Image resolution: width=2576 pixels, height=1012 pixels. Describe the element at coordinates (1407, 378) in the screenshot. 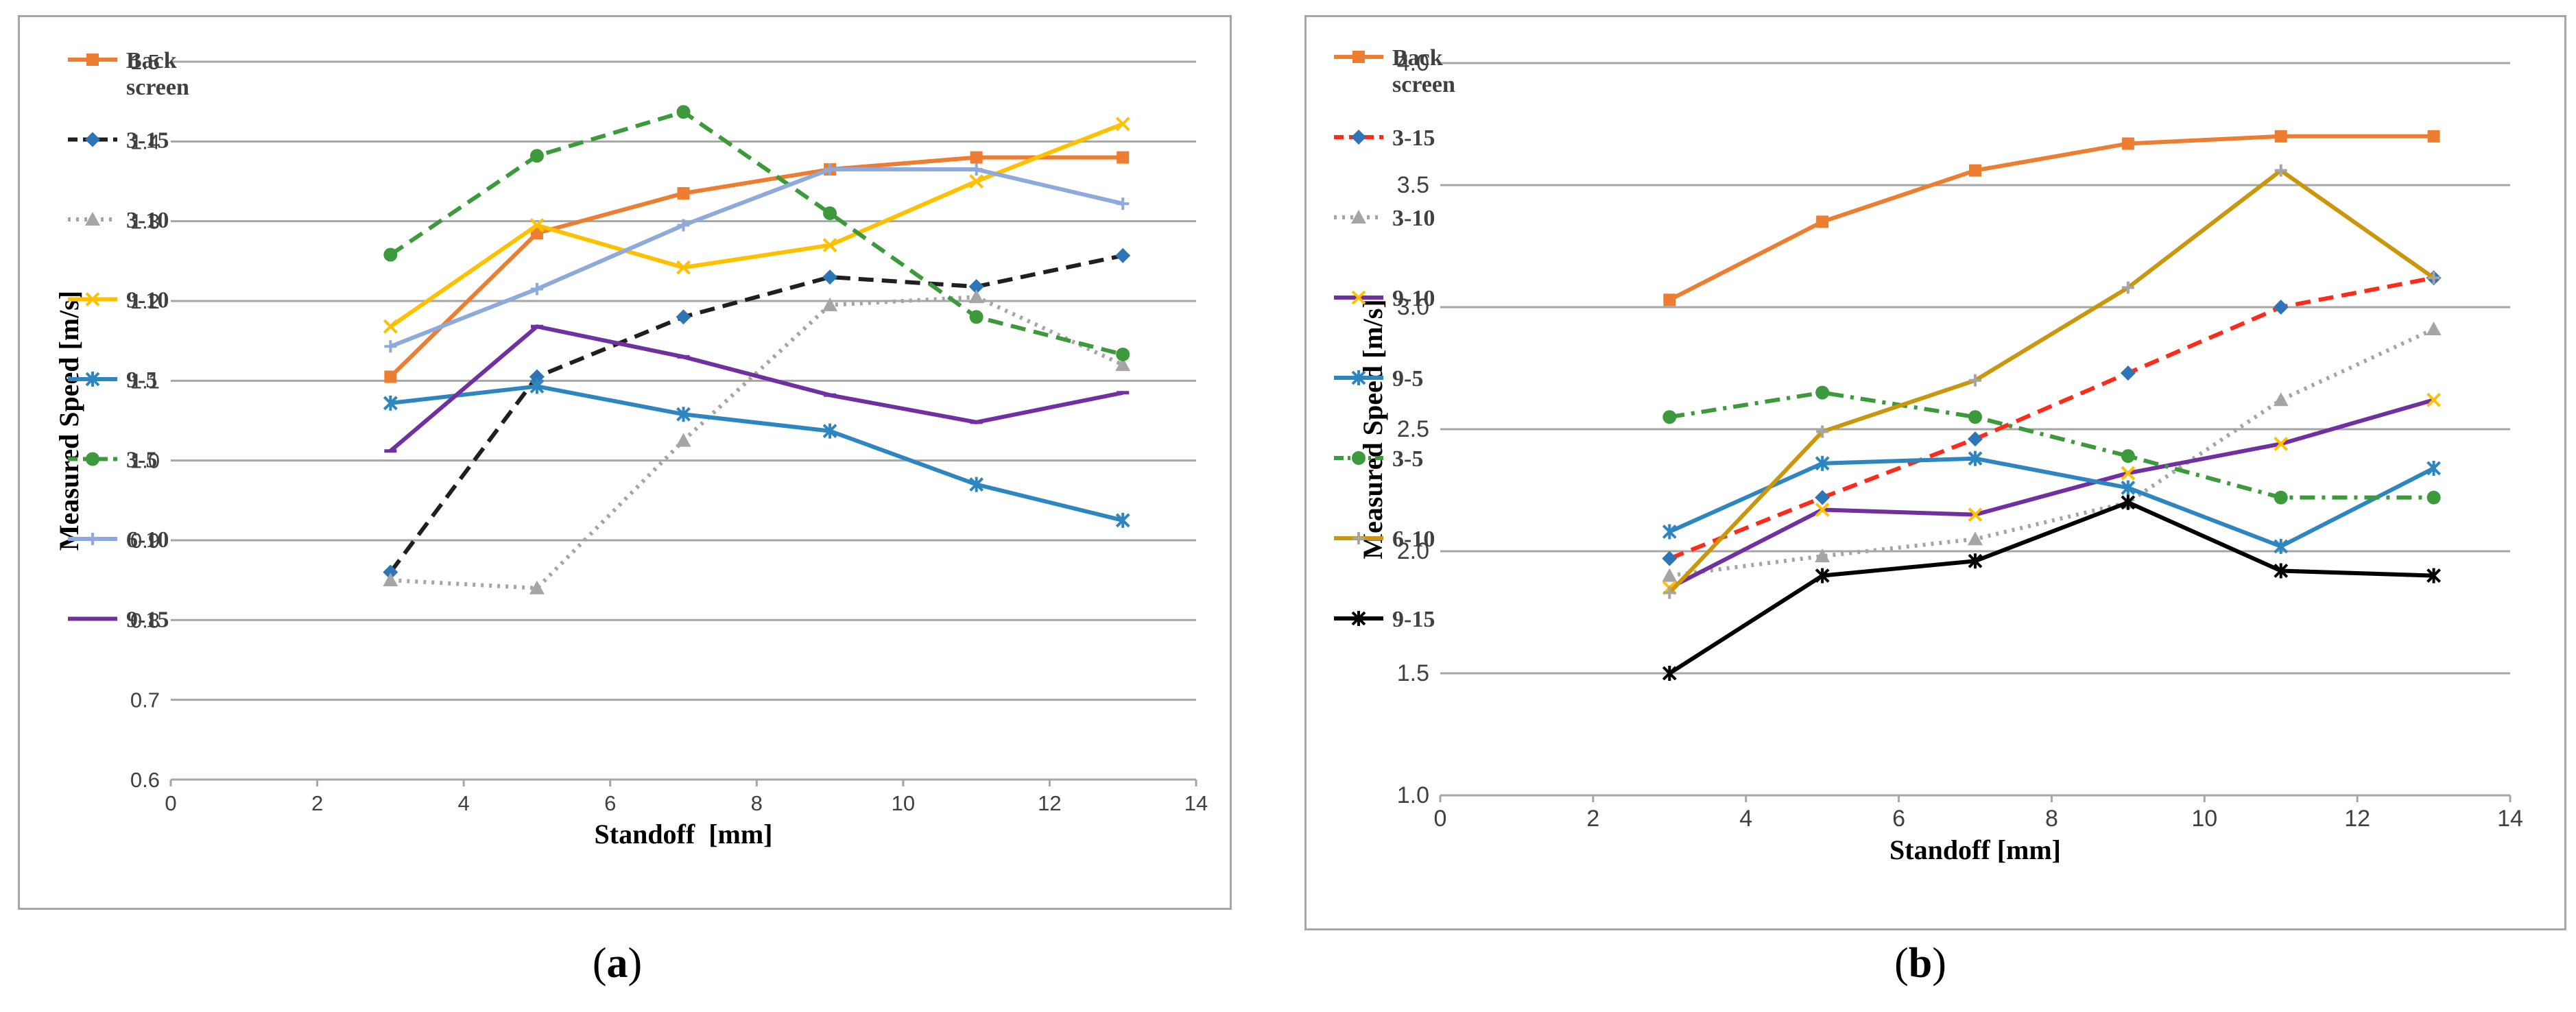

I see `legend-label: 9-5` at that location.